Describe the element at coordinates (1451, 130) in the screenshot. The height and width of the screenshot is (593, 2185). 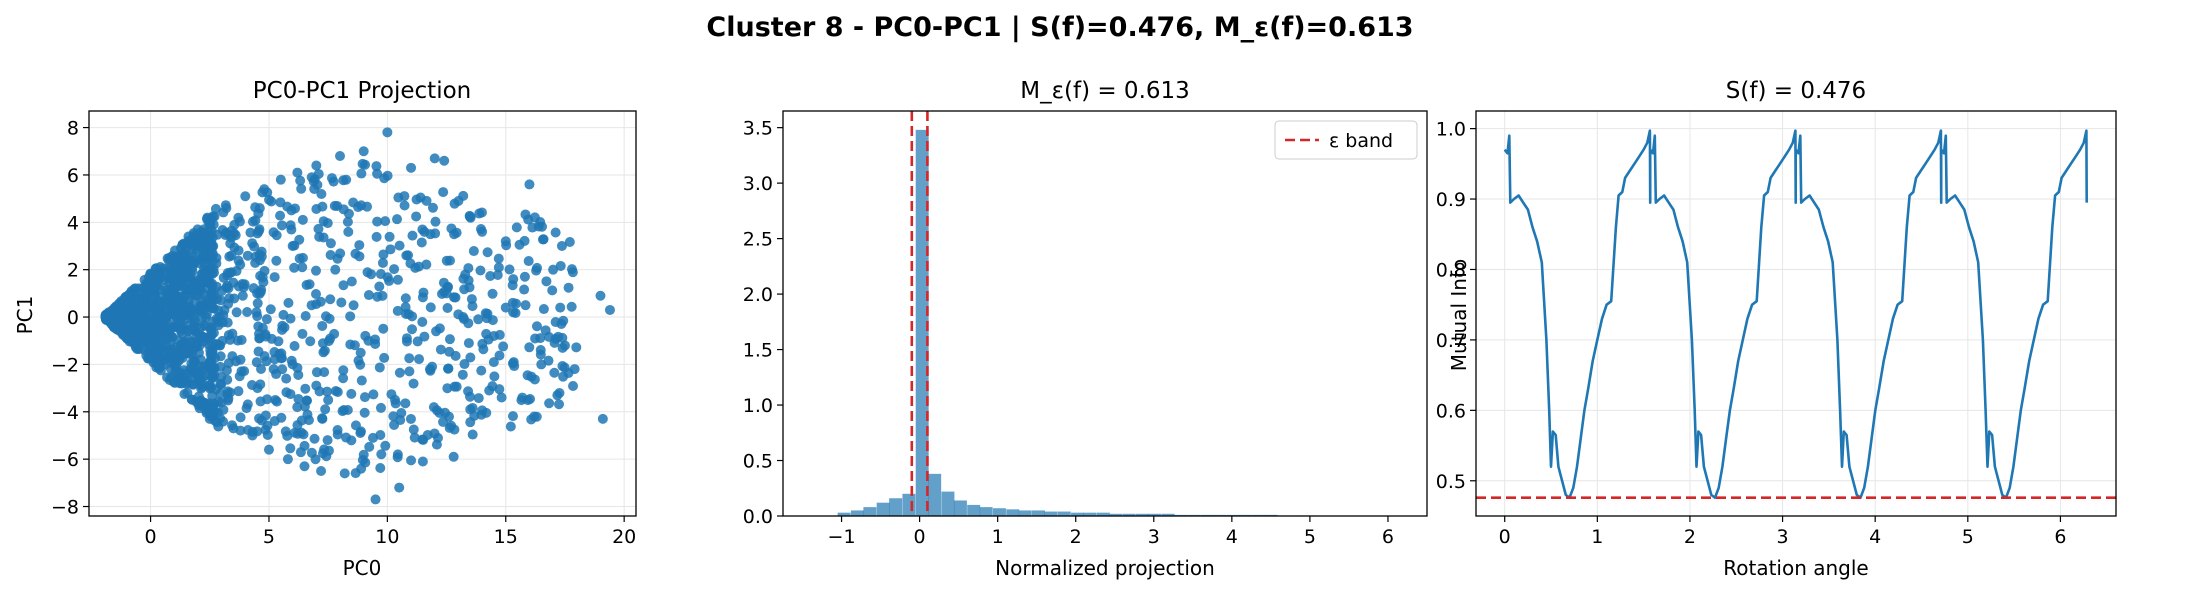
I see `line-ytick-label: 1.0` at that location.